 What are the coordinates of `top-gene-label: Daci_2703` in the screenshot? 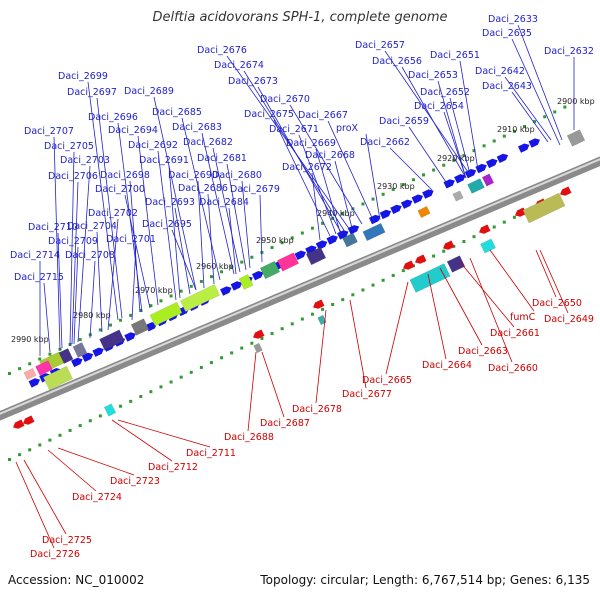 It's located at (85, 160).